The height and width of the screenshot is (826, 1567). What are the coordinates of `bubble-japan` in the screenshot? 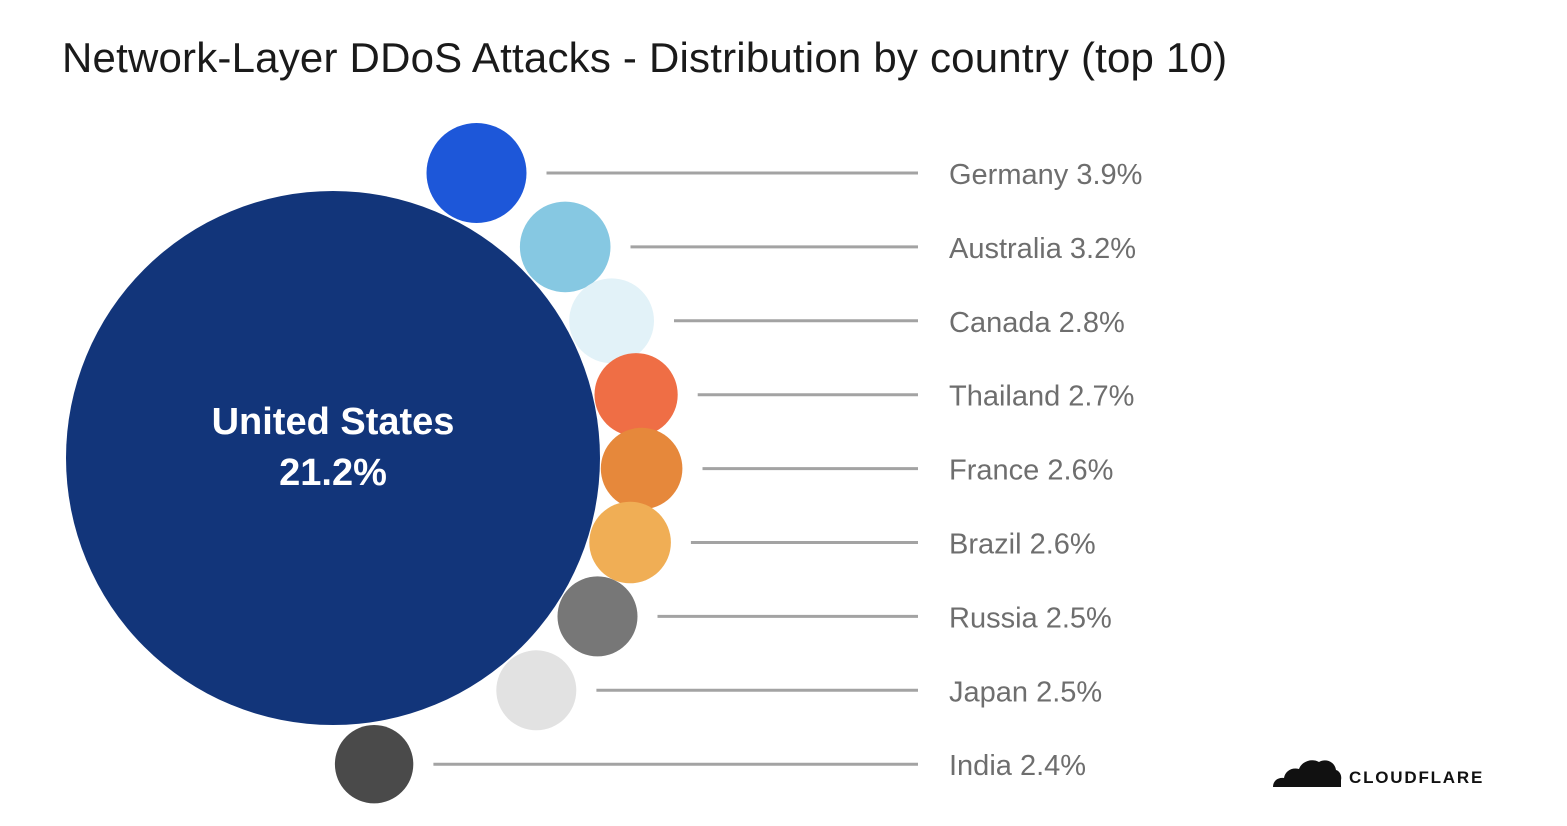 It's located at (536, 690).